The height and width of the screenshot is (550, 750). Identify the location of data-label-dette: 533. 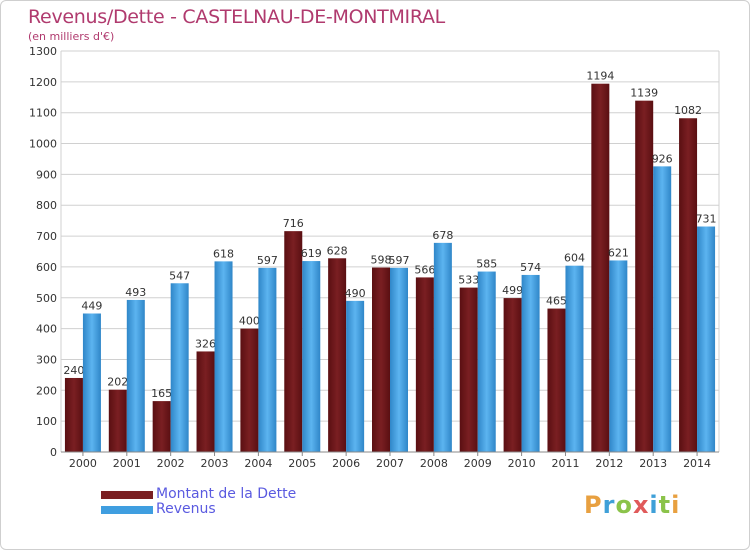
(468, 280).